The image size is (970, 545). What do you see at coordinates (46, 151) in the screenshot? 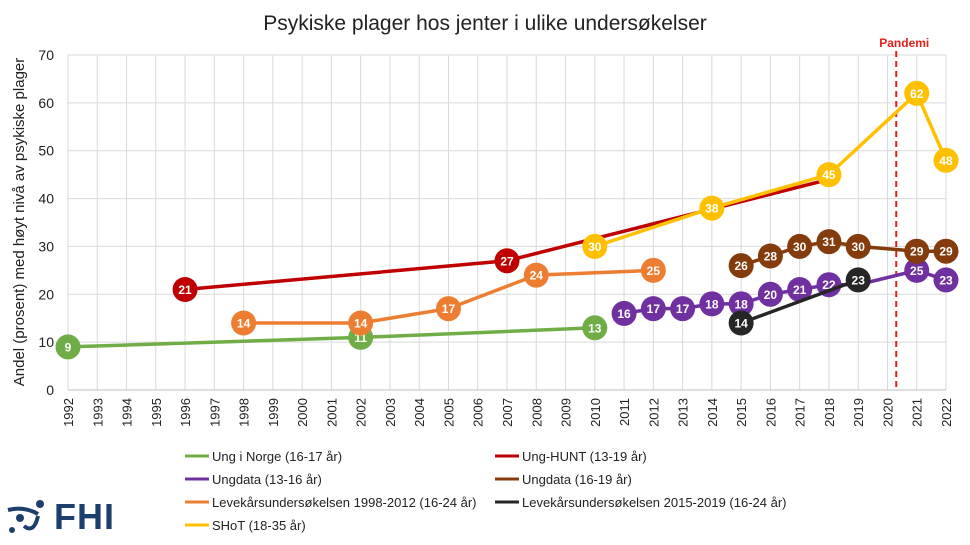
I see `y-tick-label: 50` at bounding box center [46, 151].